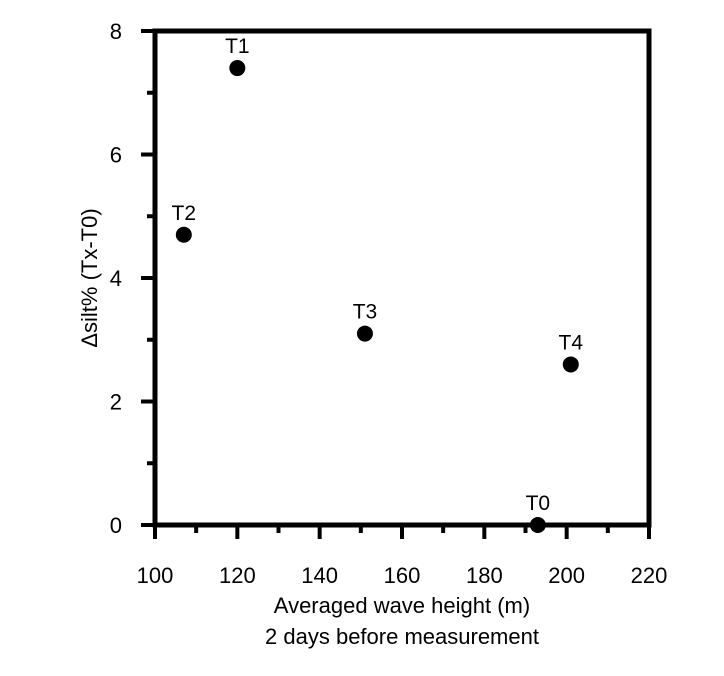 This screenshot has width=724, height=676. I want to click on data-point-label: T2, so click(184, 213).